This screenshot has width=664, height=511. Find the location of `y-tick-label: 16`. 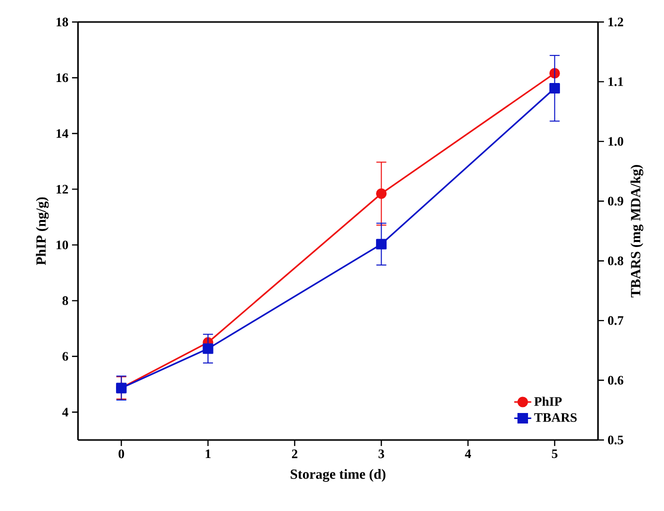

y-tick-label: 16 is located at coordinates (62, 77).